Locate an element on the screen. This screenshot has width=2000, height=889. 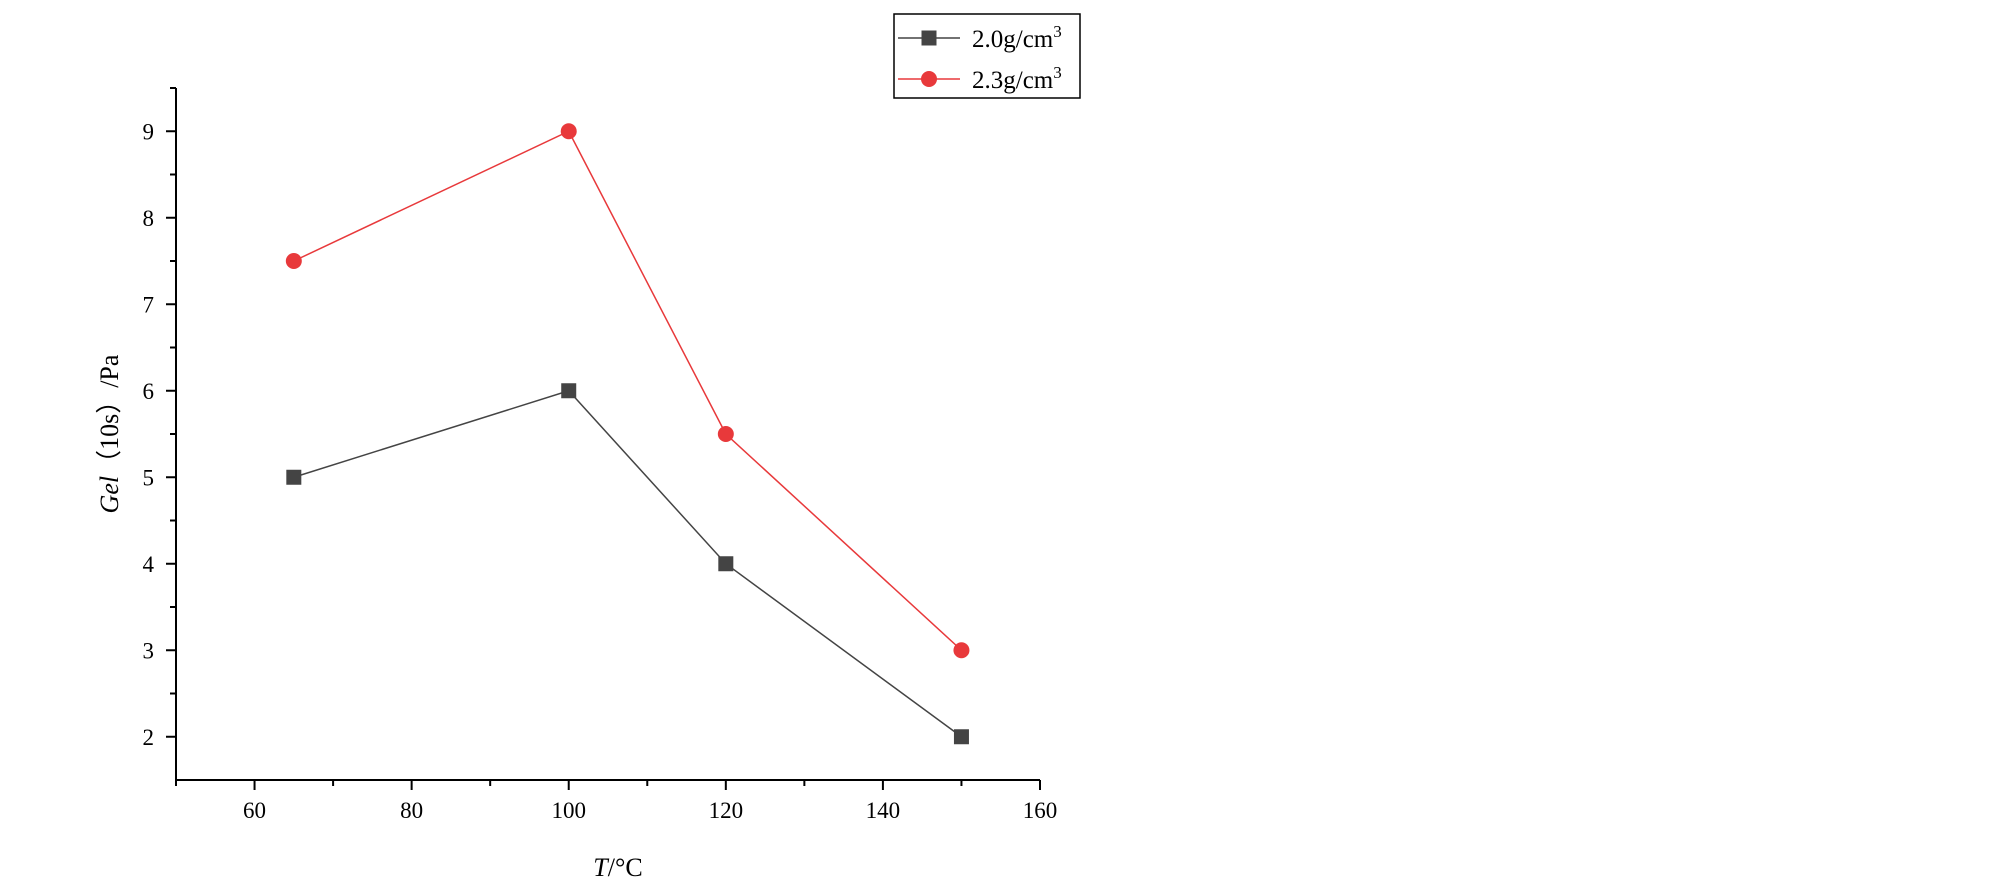
y-tick-label: 9 is located at coordinates (149, 131).